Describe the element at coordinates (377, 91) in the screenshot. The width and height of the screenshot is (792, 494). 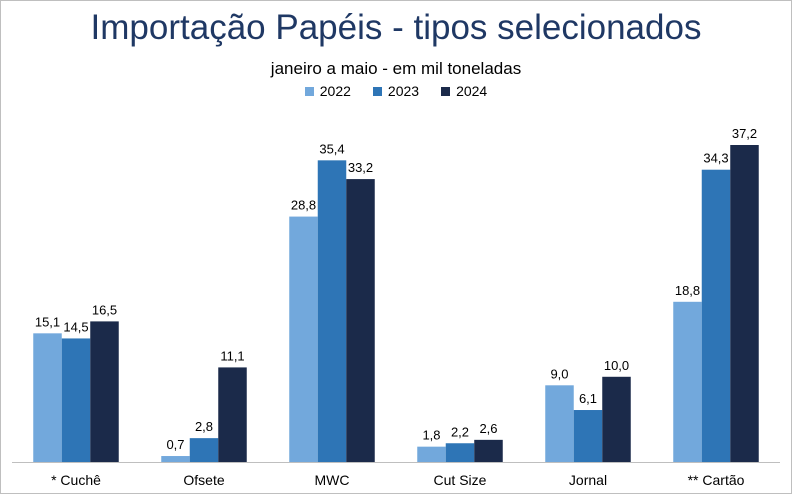
I see `legend-swatch-2023` at that location.